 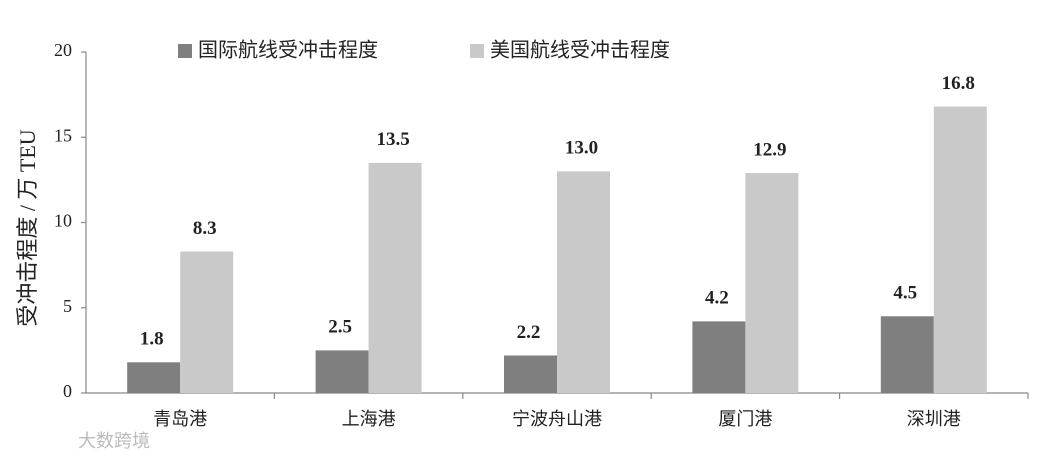 I want to click on y-tick-label: 0, so click(x=67, y=391).